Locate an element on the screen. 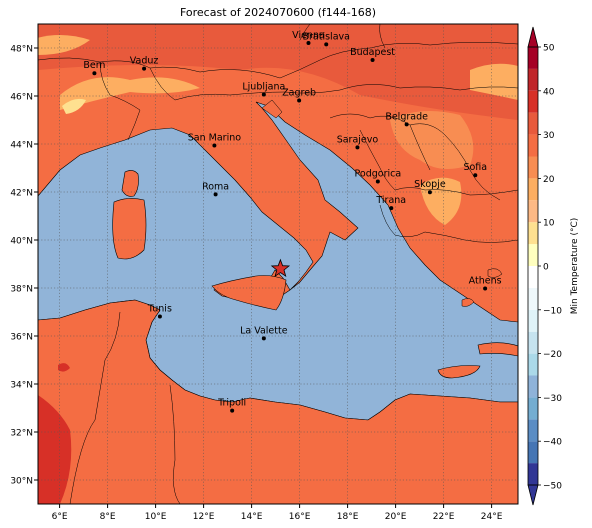 The height and width of the screenshot is (528, 592). city-la-valette: La Valette is located at coordinates (264, 333).